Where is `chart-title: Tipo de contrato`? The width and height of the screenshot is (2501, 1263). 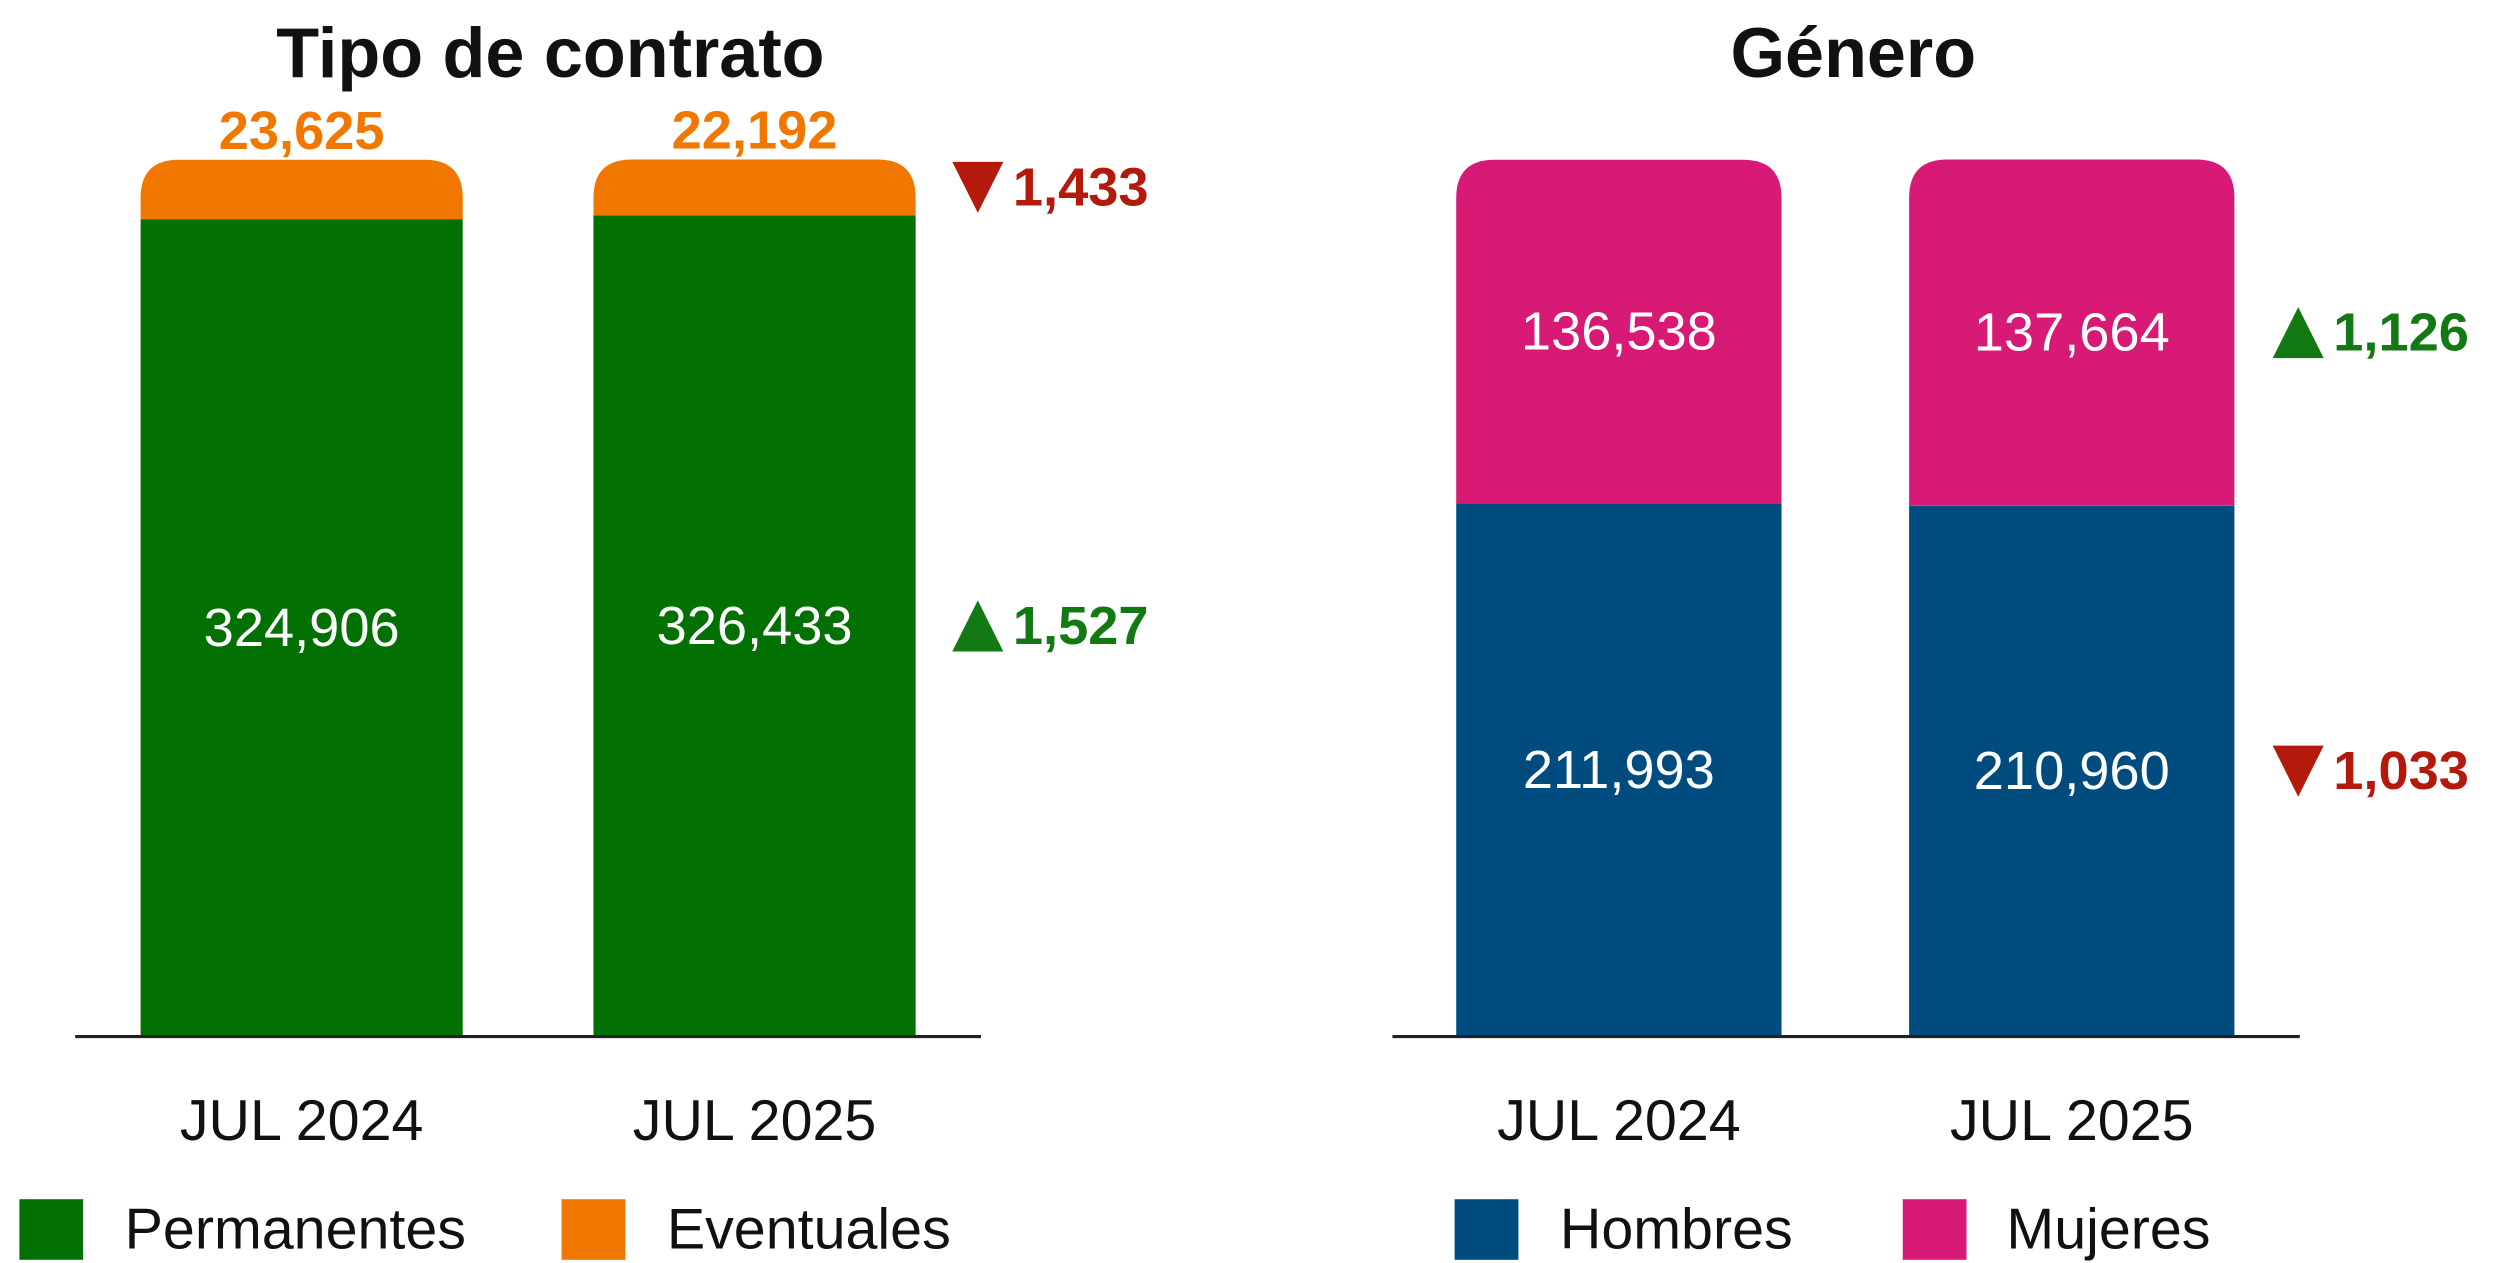
chart-title: Tipo de contrato is located at coordinates (550, 52).